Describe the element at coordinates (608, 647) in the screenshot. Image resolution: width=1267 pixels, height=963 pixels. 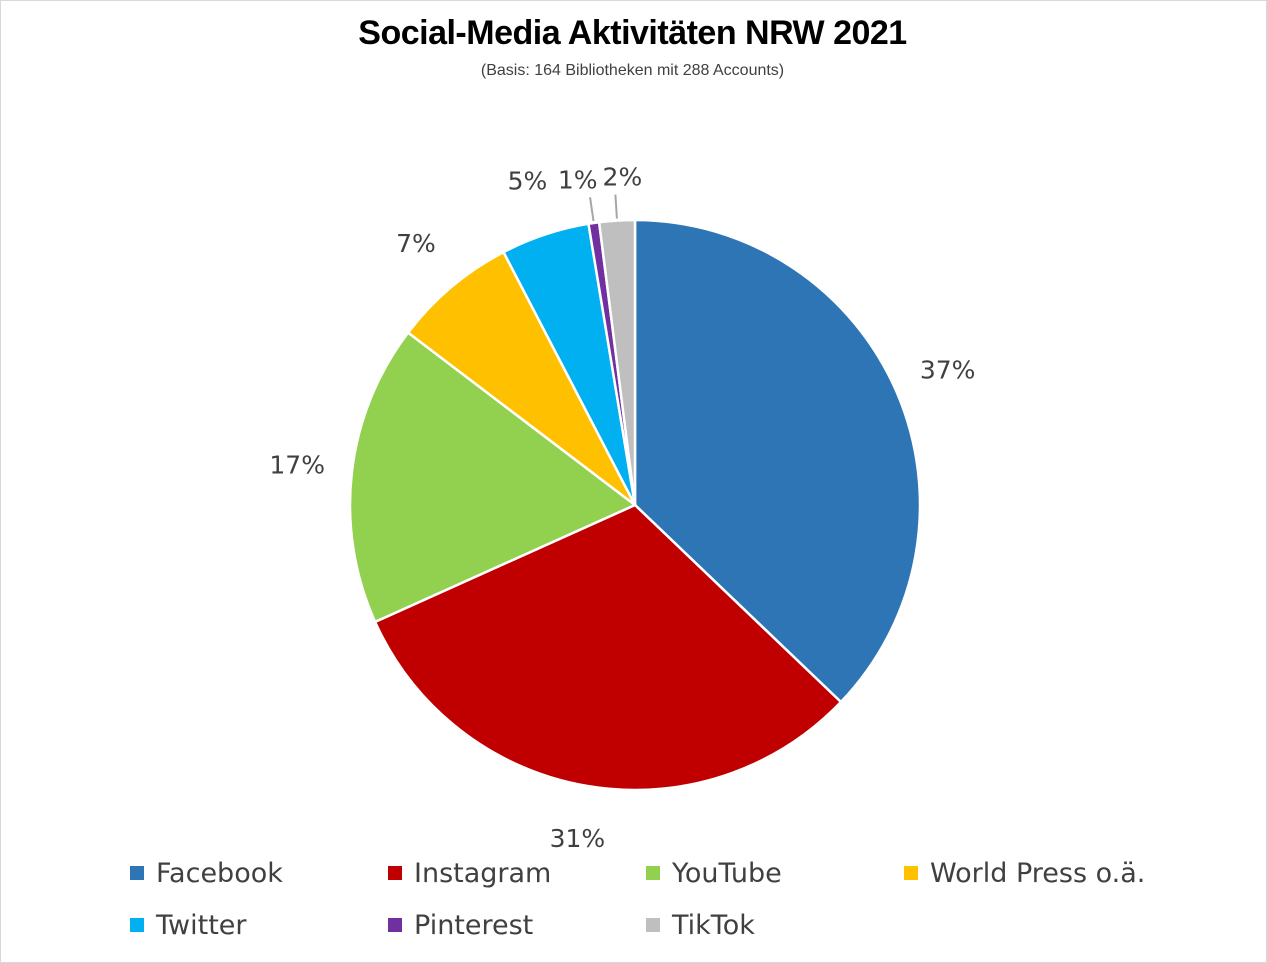
I see `pie-slice-instagram` at that location.